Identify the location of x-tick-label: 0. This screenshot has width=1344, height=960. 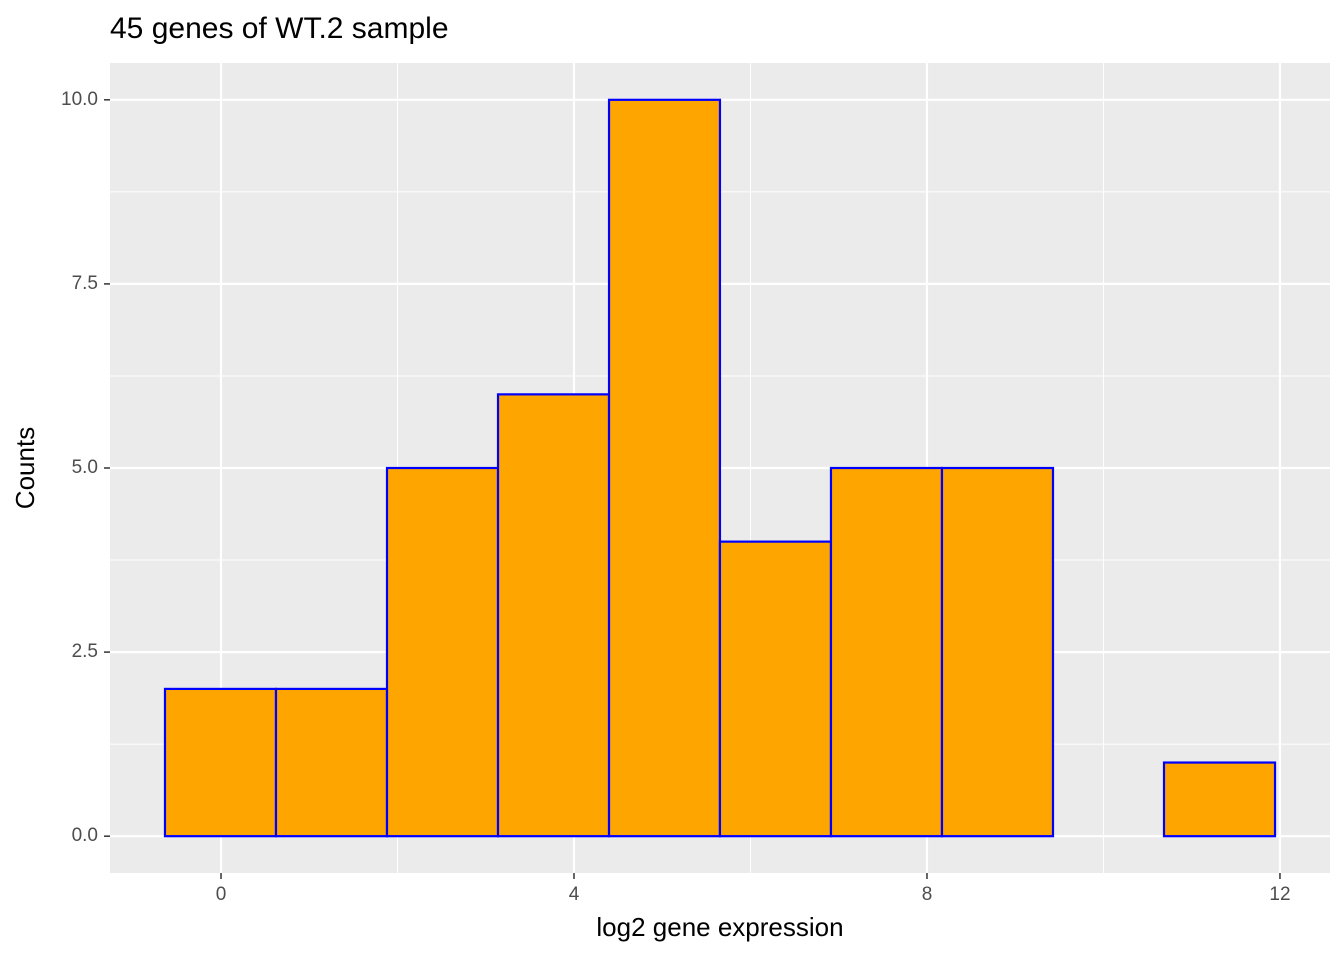
(221, 894).